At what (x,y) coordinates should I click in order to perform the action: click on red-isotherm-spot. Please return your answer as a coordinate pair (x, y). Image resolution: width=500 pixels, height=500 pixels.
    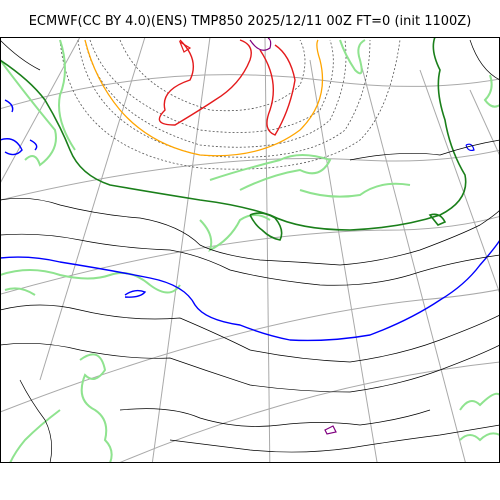
    Looking at the image, I should click on (185, 46).